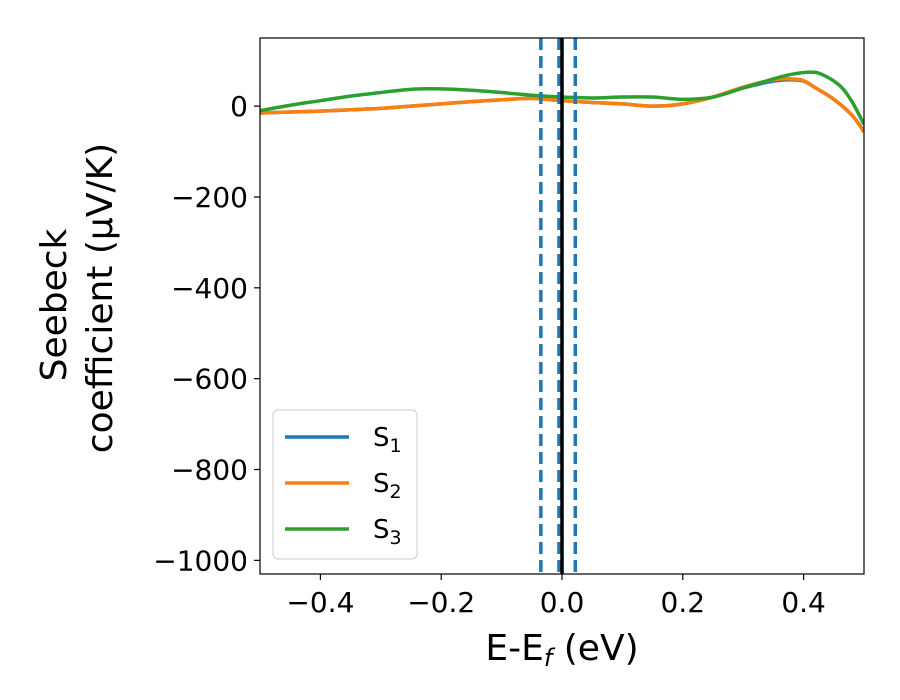 Image resolution: width=900 pixels, height=700 pixels. Describe the element at coordinates (387, 440) in the screenshot. I see `legend-label-s1: S1` at that location.